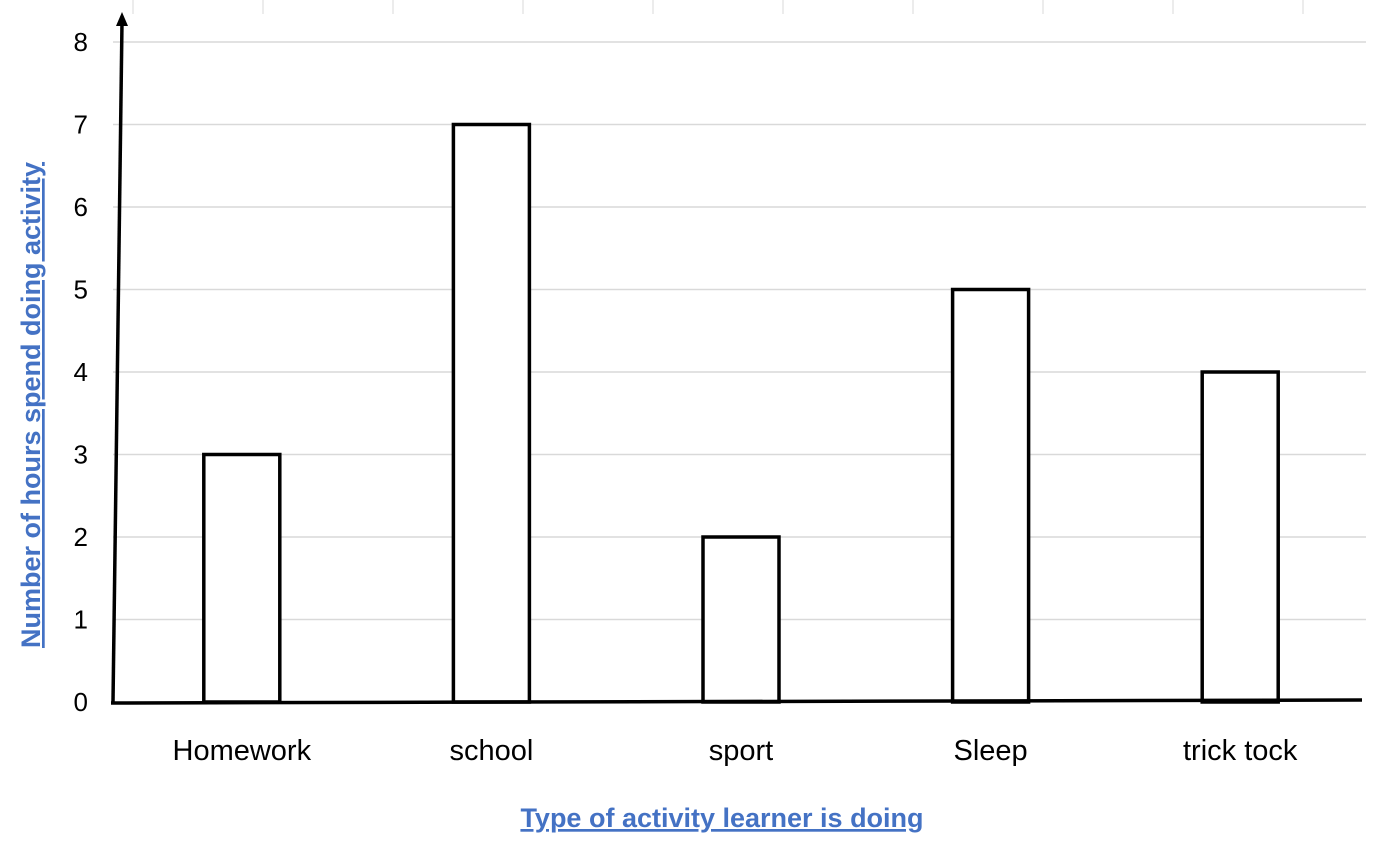 The width and height of the screenshot is (1381, 856). What do you see at coordinates (1240, 537) in the screenshot?
I see `bar-trick-tock` at bounding box center [1240, 537].